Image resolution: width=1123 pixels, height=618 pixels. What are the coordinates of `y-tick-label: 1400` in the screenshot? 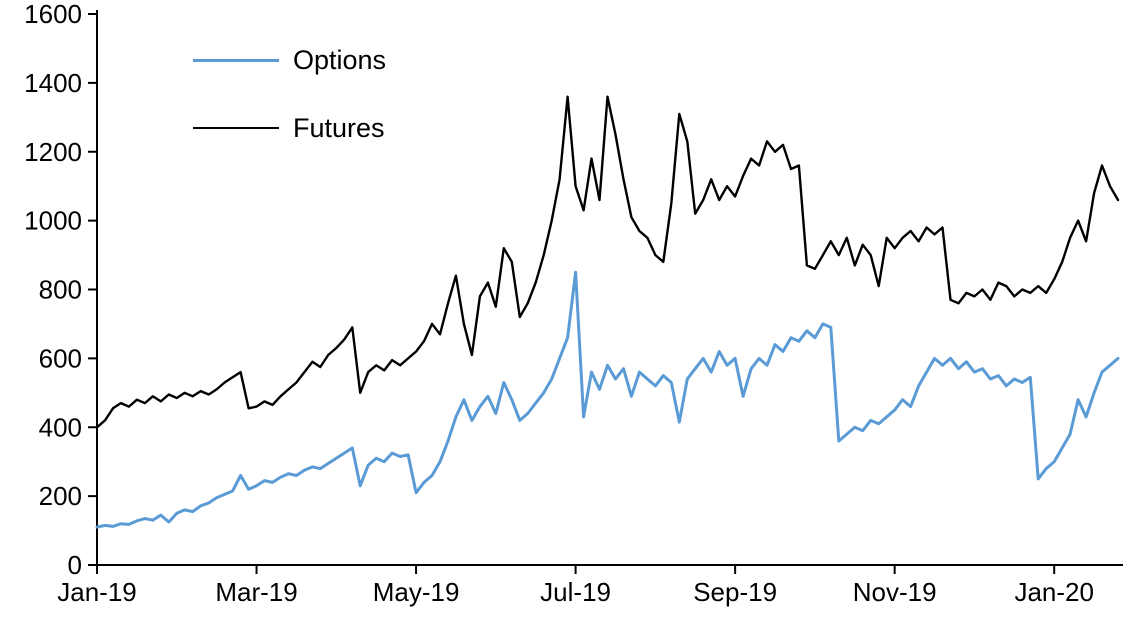 It's located at (53, 83).